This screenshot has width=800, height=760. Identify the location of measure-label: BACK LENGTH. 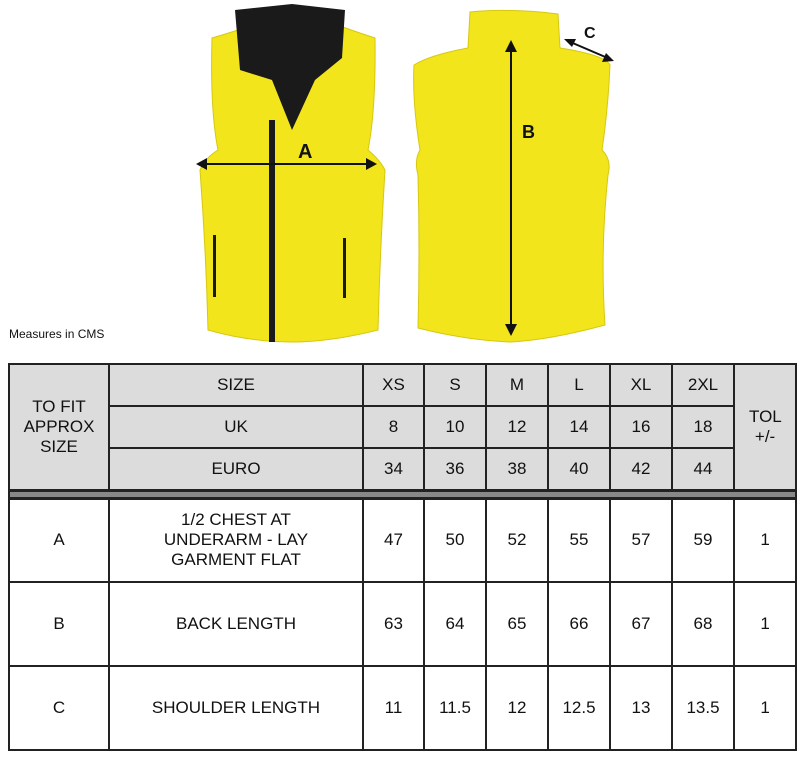
(236, 624).